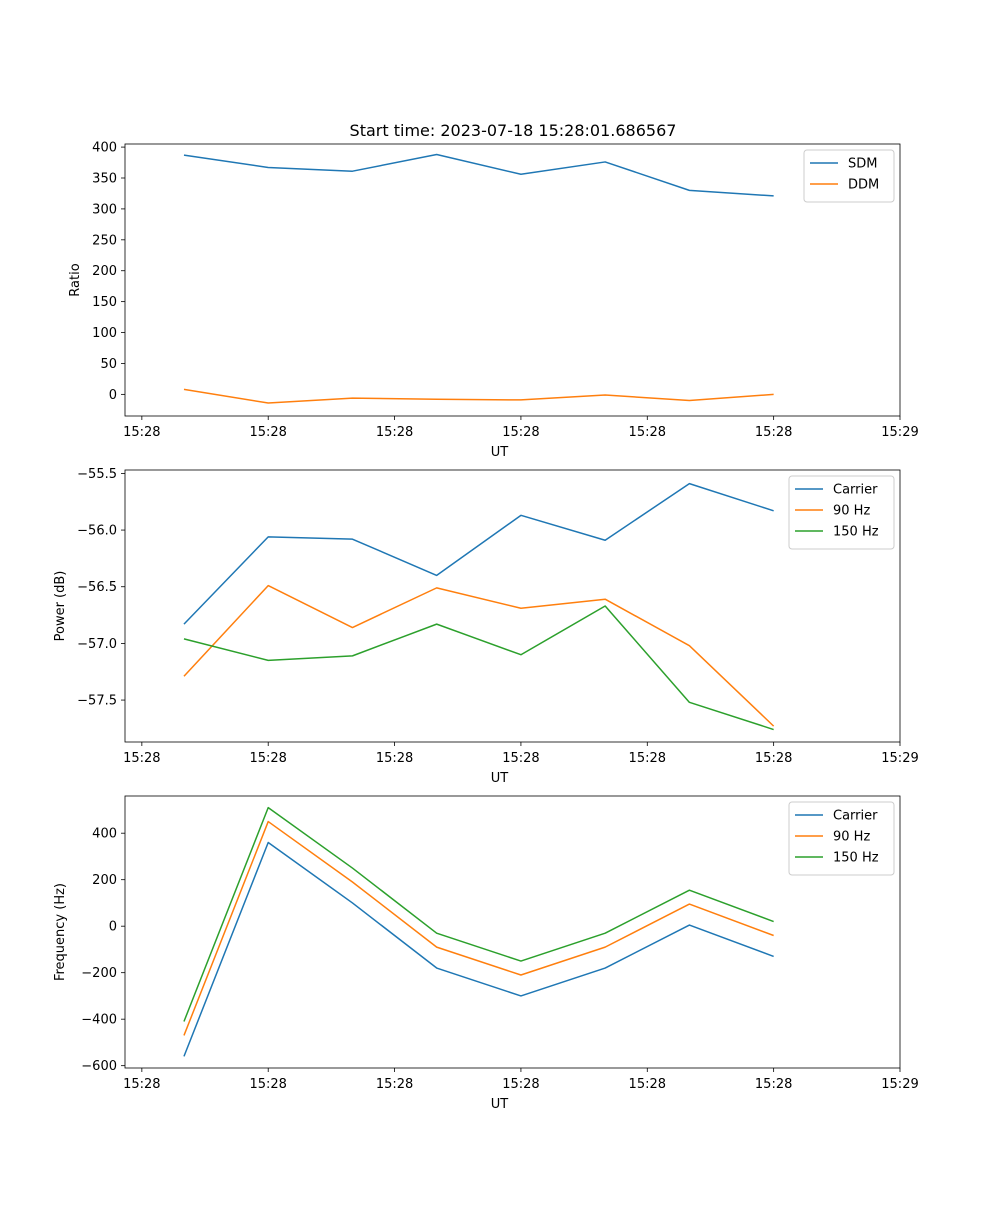 Image resolution: width=1000 pixels, height=1205 pixels. I want to click on y-tick-label: 150, so click(104, 302).